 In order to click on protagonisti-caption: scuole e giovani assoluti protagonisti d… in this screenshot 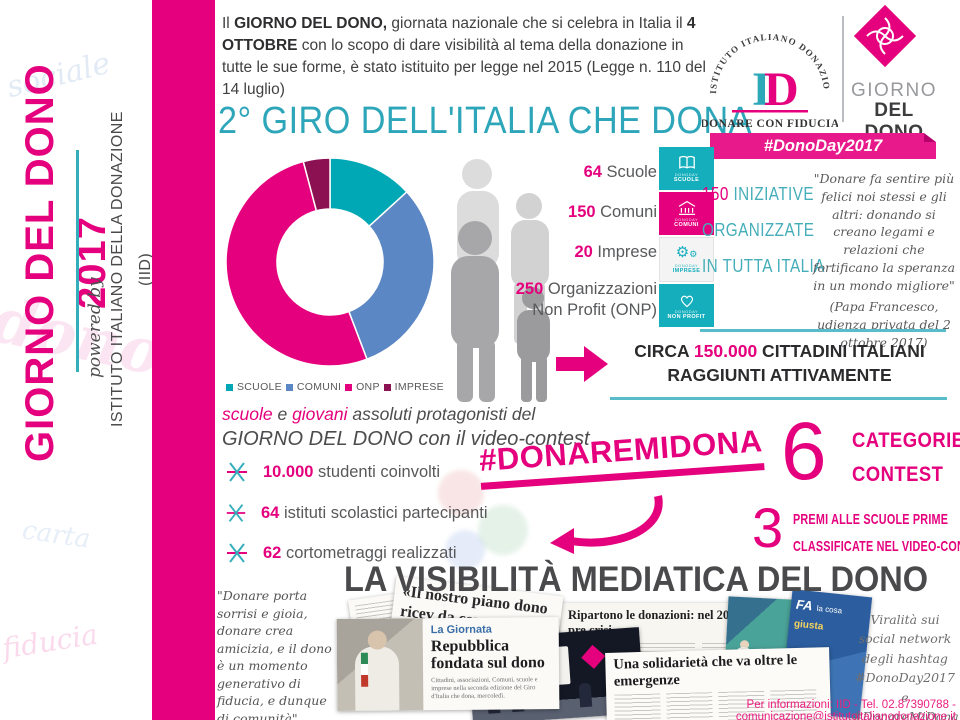, I will do `click(406, 427)`.